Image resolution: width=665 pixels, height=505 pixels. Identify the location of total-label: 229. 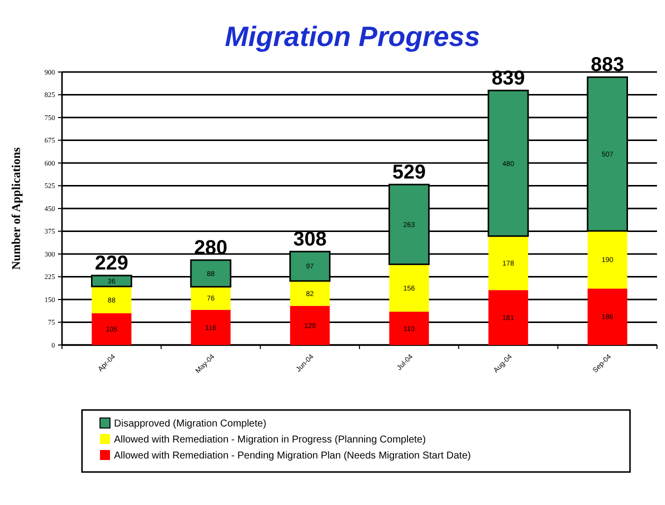
(111, 263).